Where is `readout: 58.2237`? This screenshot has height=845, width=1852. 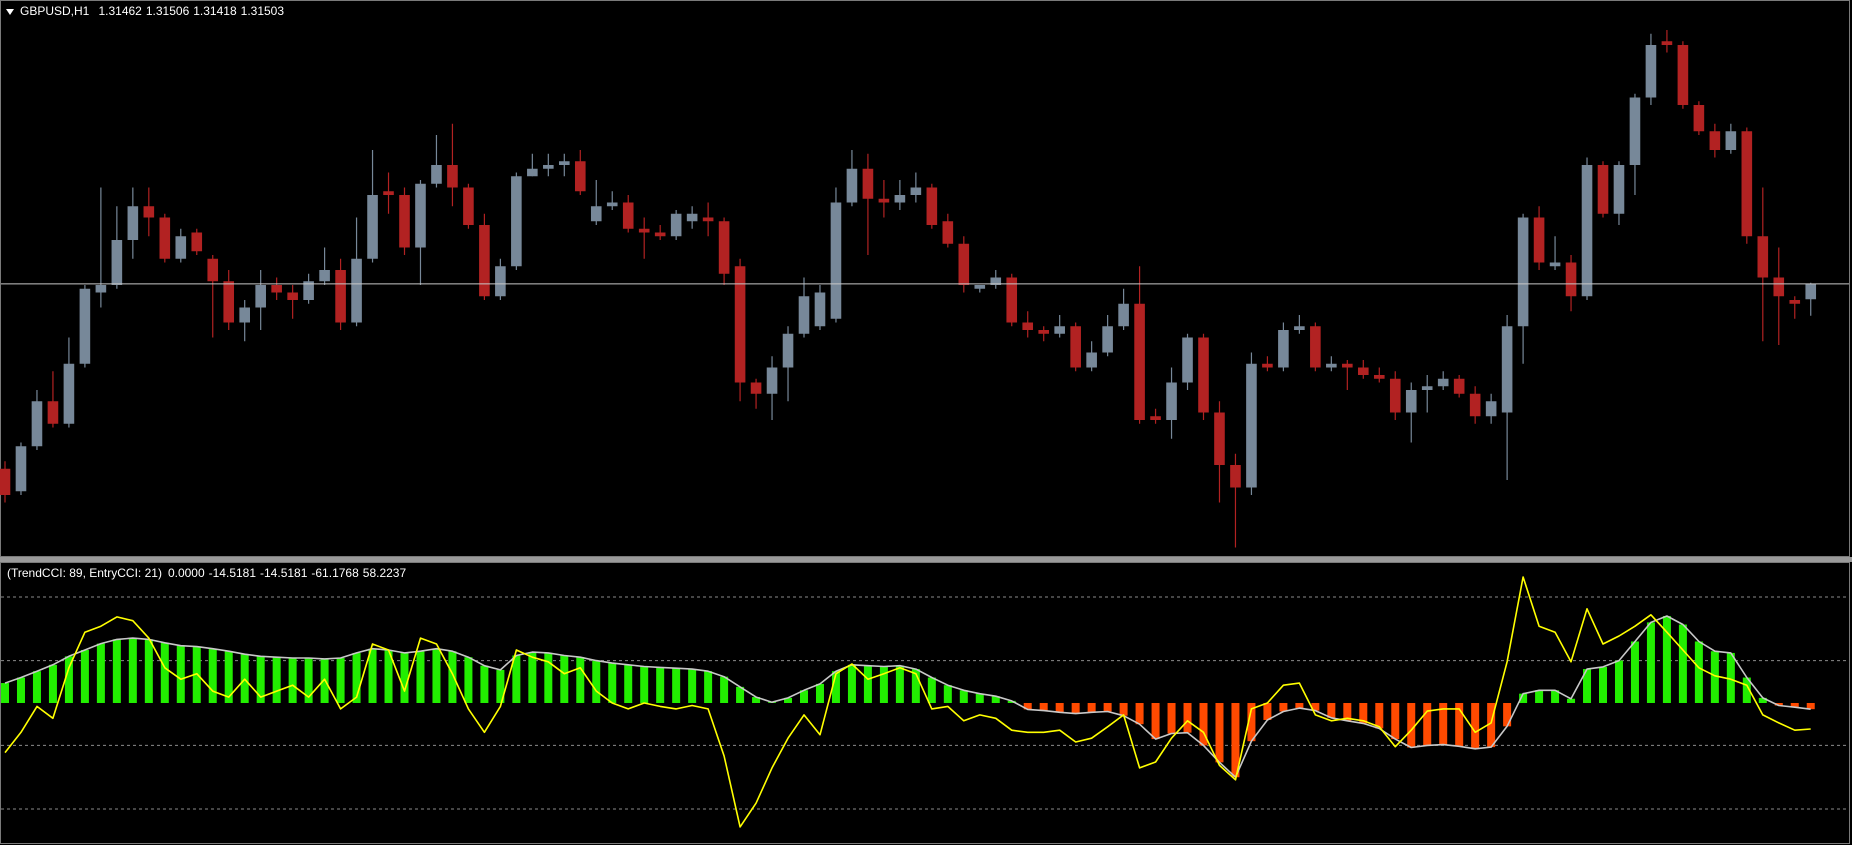 readout: 58.2237 is located at coordinates (385, 573).